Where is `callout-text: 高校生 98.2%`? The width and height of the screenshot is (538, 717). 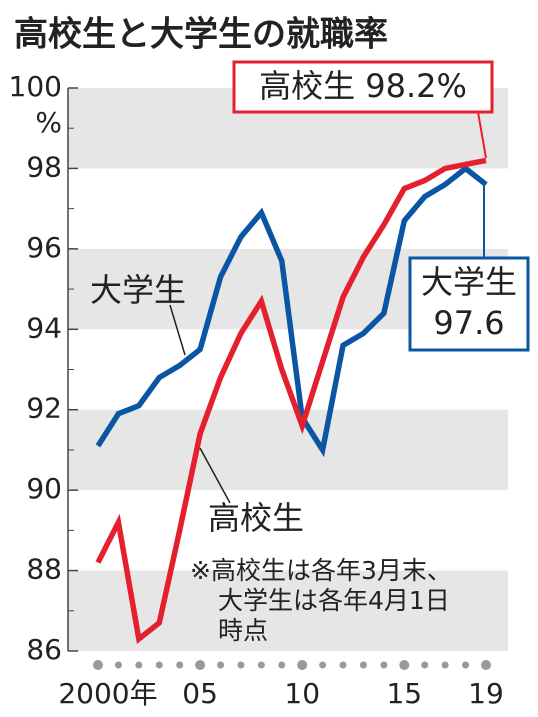
callout-text: 高校生 98.2% is located at coordinates (363, 86).